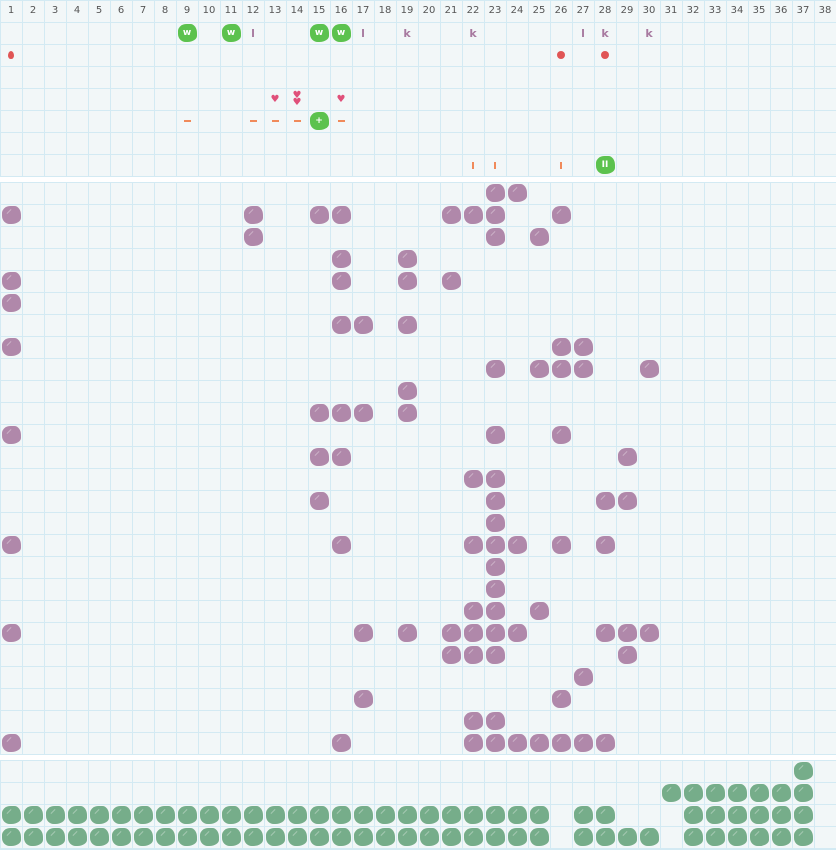  Describe the element at coordinates (187, 33) in the screenshot. I see `board-cell: w` at that location.